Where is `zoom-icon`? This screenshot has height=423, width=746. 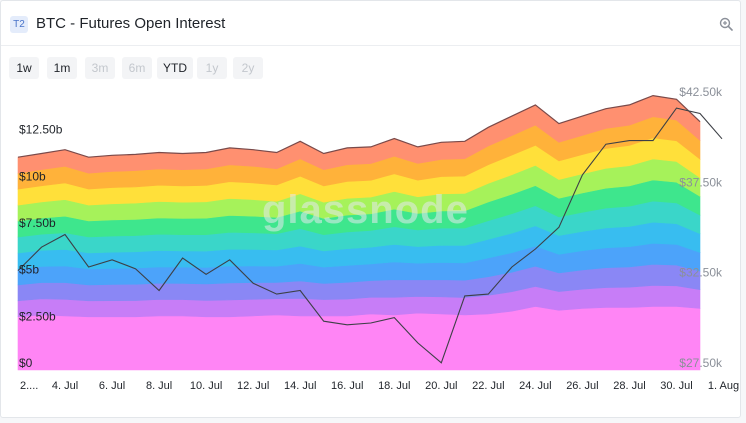
zoom-icon is located at coordinates (726, 24).